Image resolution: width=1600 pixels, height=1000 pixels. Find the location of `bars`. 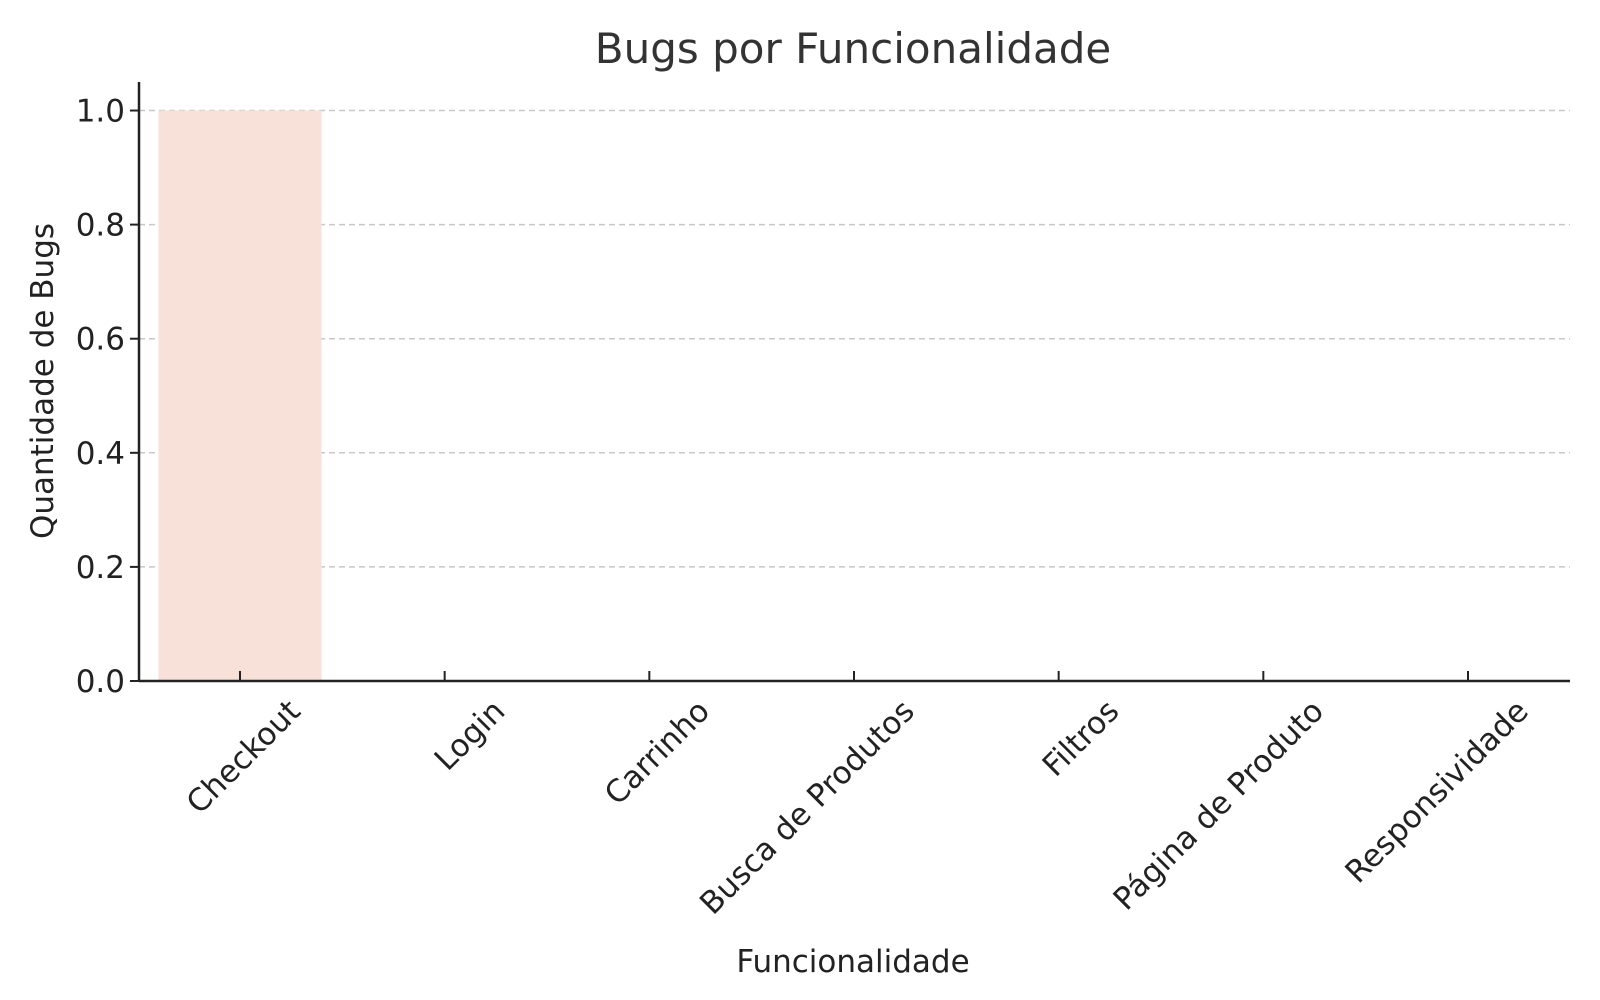

bars is located at coordinates (240, 396).